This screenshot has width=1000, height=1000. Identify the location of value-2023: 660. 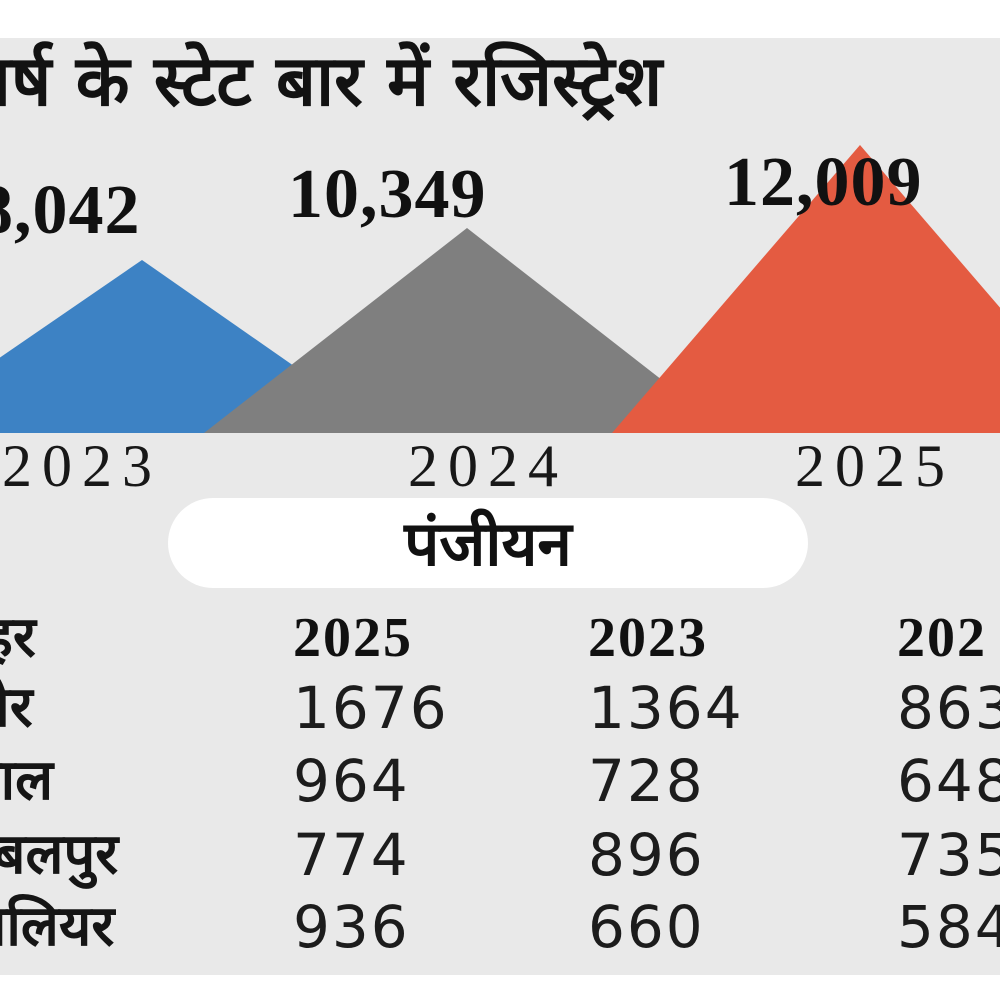
(646, 927).